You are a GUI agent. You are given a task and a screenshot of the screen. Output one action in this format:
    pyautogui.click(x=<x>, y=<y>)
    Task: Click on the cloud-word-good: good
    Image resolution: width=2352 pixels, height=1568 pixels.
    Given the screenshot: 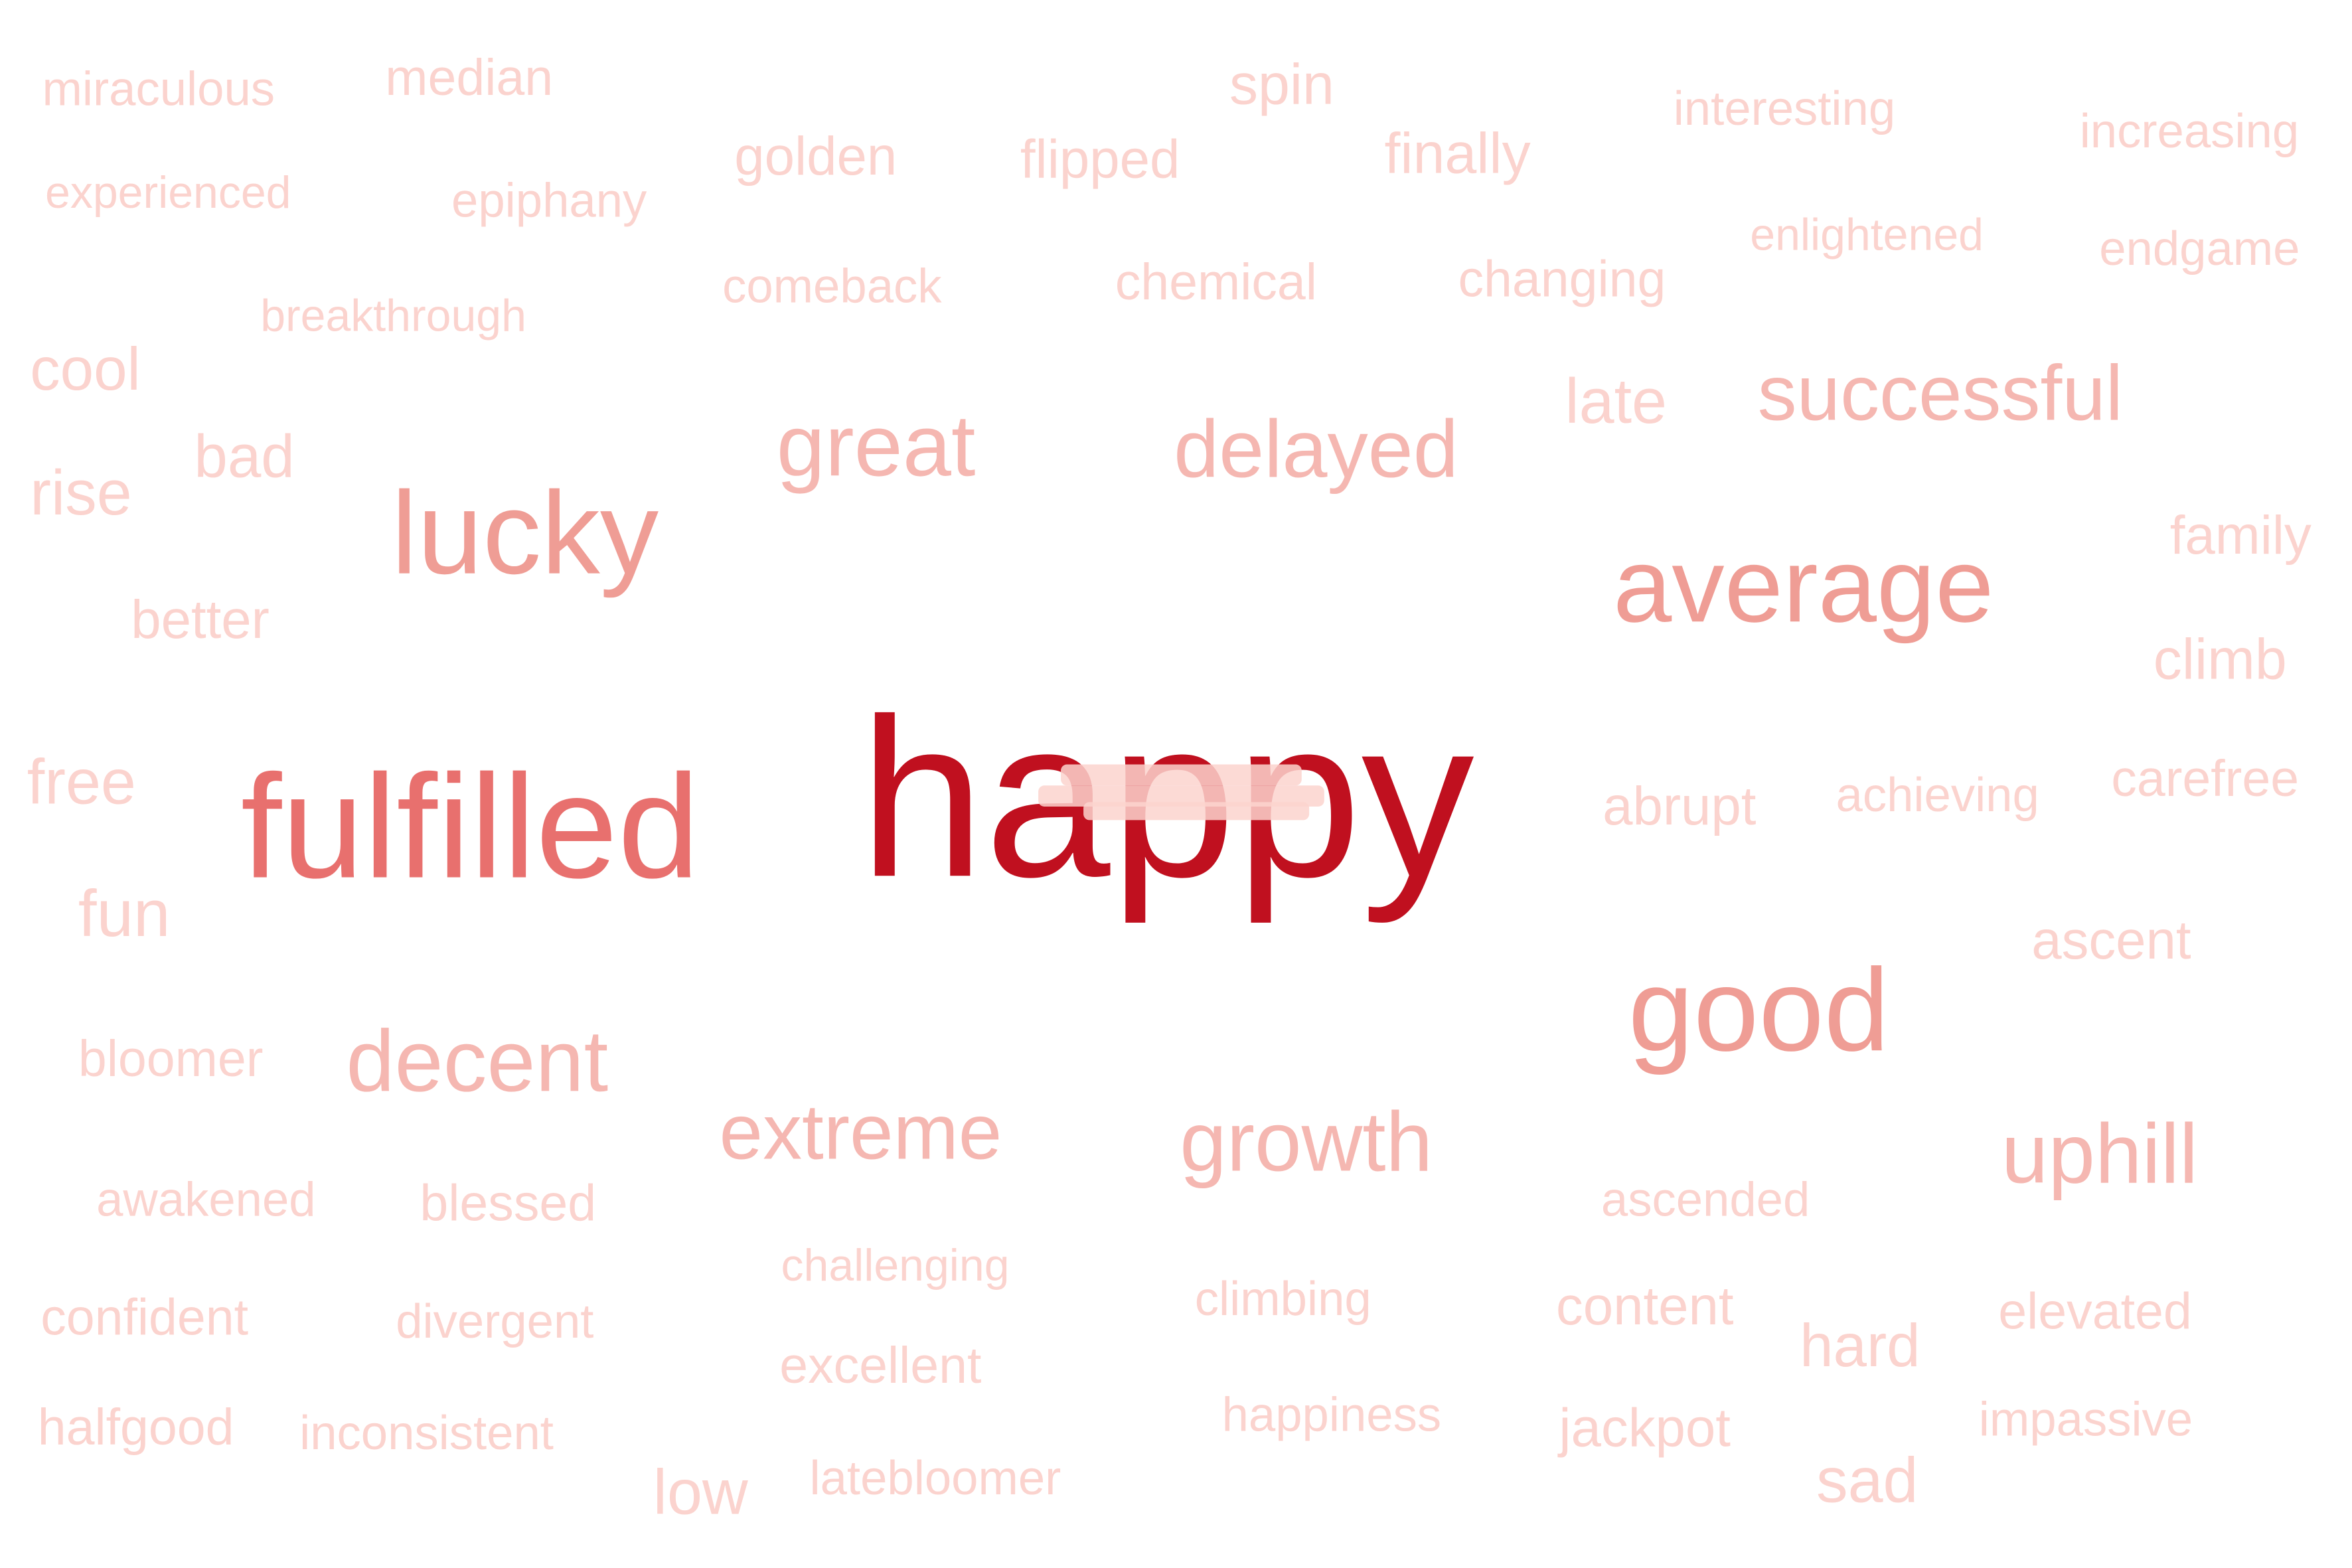 What is the action you would take?
    pyautogui.click(x=1759, y=1010)
    